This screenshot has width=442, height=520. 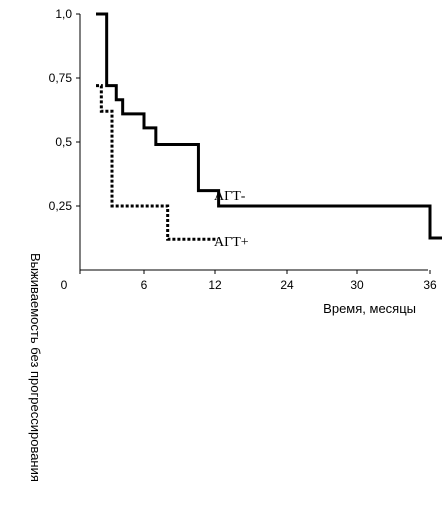 I want to click on x-axis-title: Время, месяцы, so click(x=369, y=308).